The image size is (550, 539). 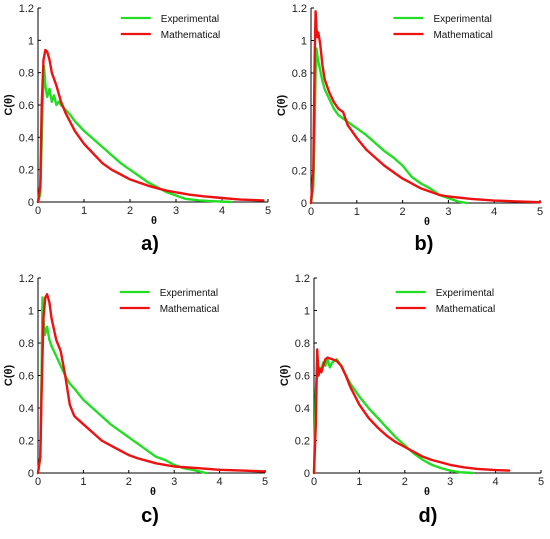 I want to click on panel-label: c), so click(x=150, y=516).